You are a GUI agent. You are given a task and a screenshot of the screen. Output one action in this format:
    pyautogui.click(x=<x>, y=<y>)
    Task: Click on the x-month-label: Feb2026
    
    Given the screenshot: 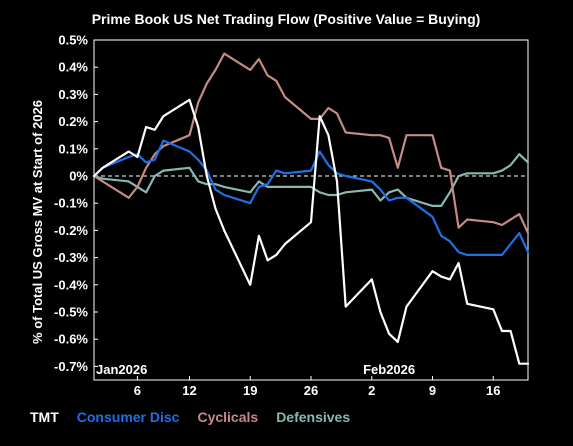 What is the action you would take?
    pyautogui.click(x=389, y=369)
    